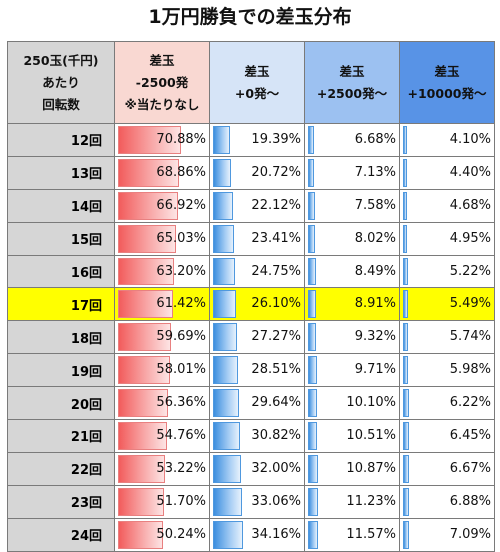 The height and width of the screenshot is (552, 500). What do you see at coordinates (276, 271) in the screenshot?
I see `data-label: 24.75%` at bounding box center [276, 271].